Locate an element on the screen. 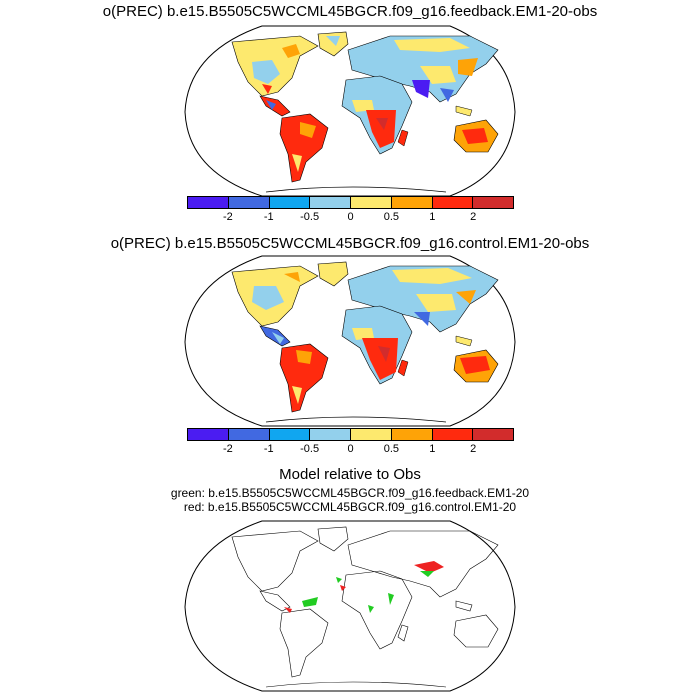 The width and height of the screenshot is (700, 700). panel-1-colorbar-ticks: -2 -1 -0.5 0 0.5 1 2 is located at coordinates (350, 219).